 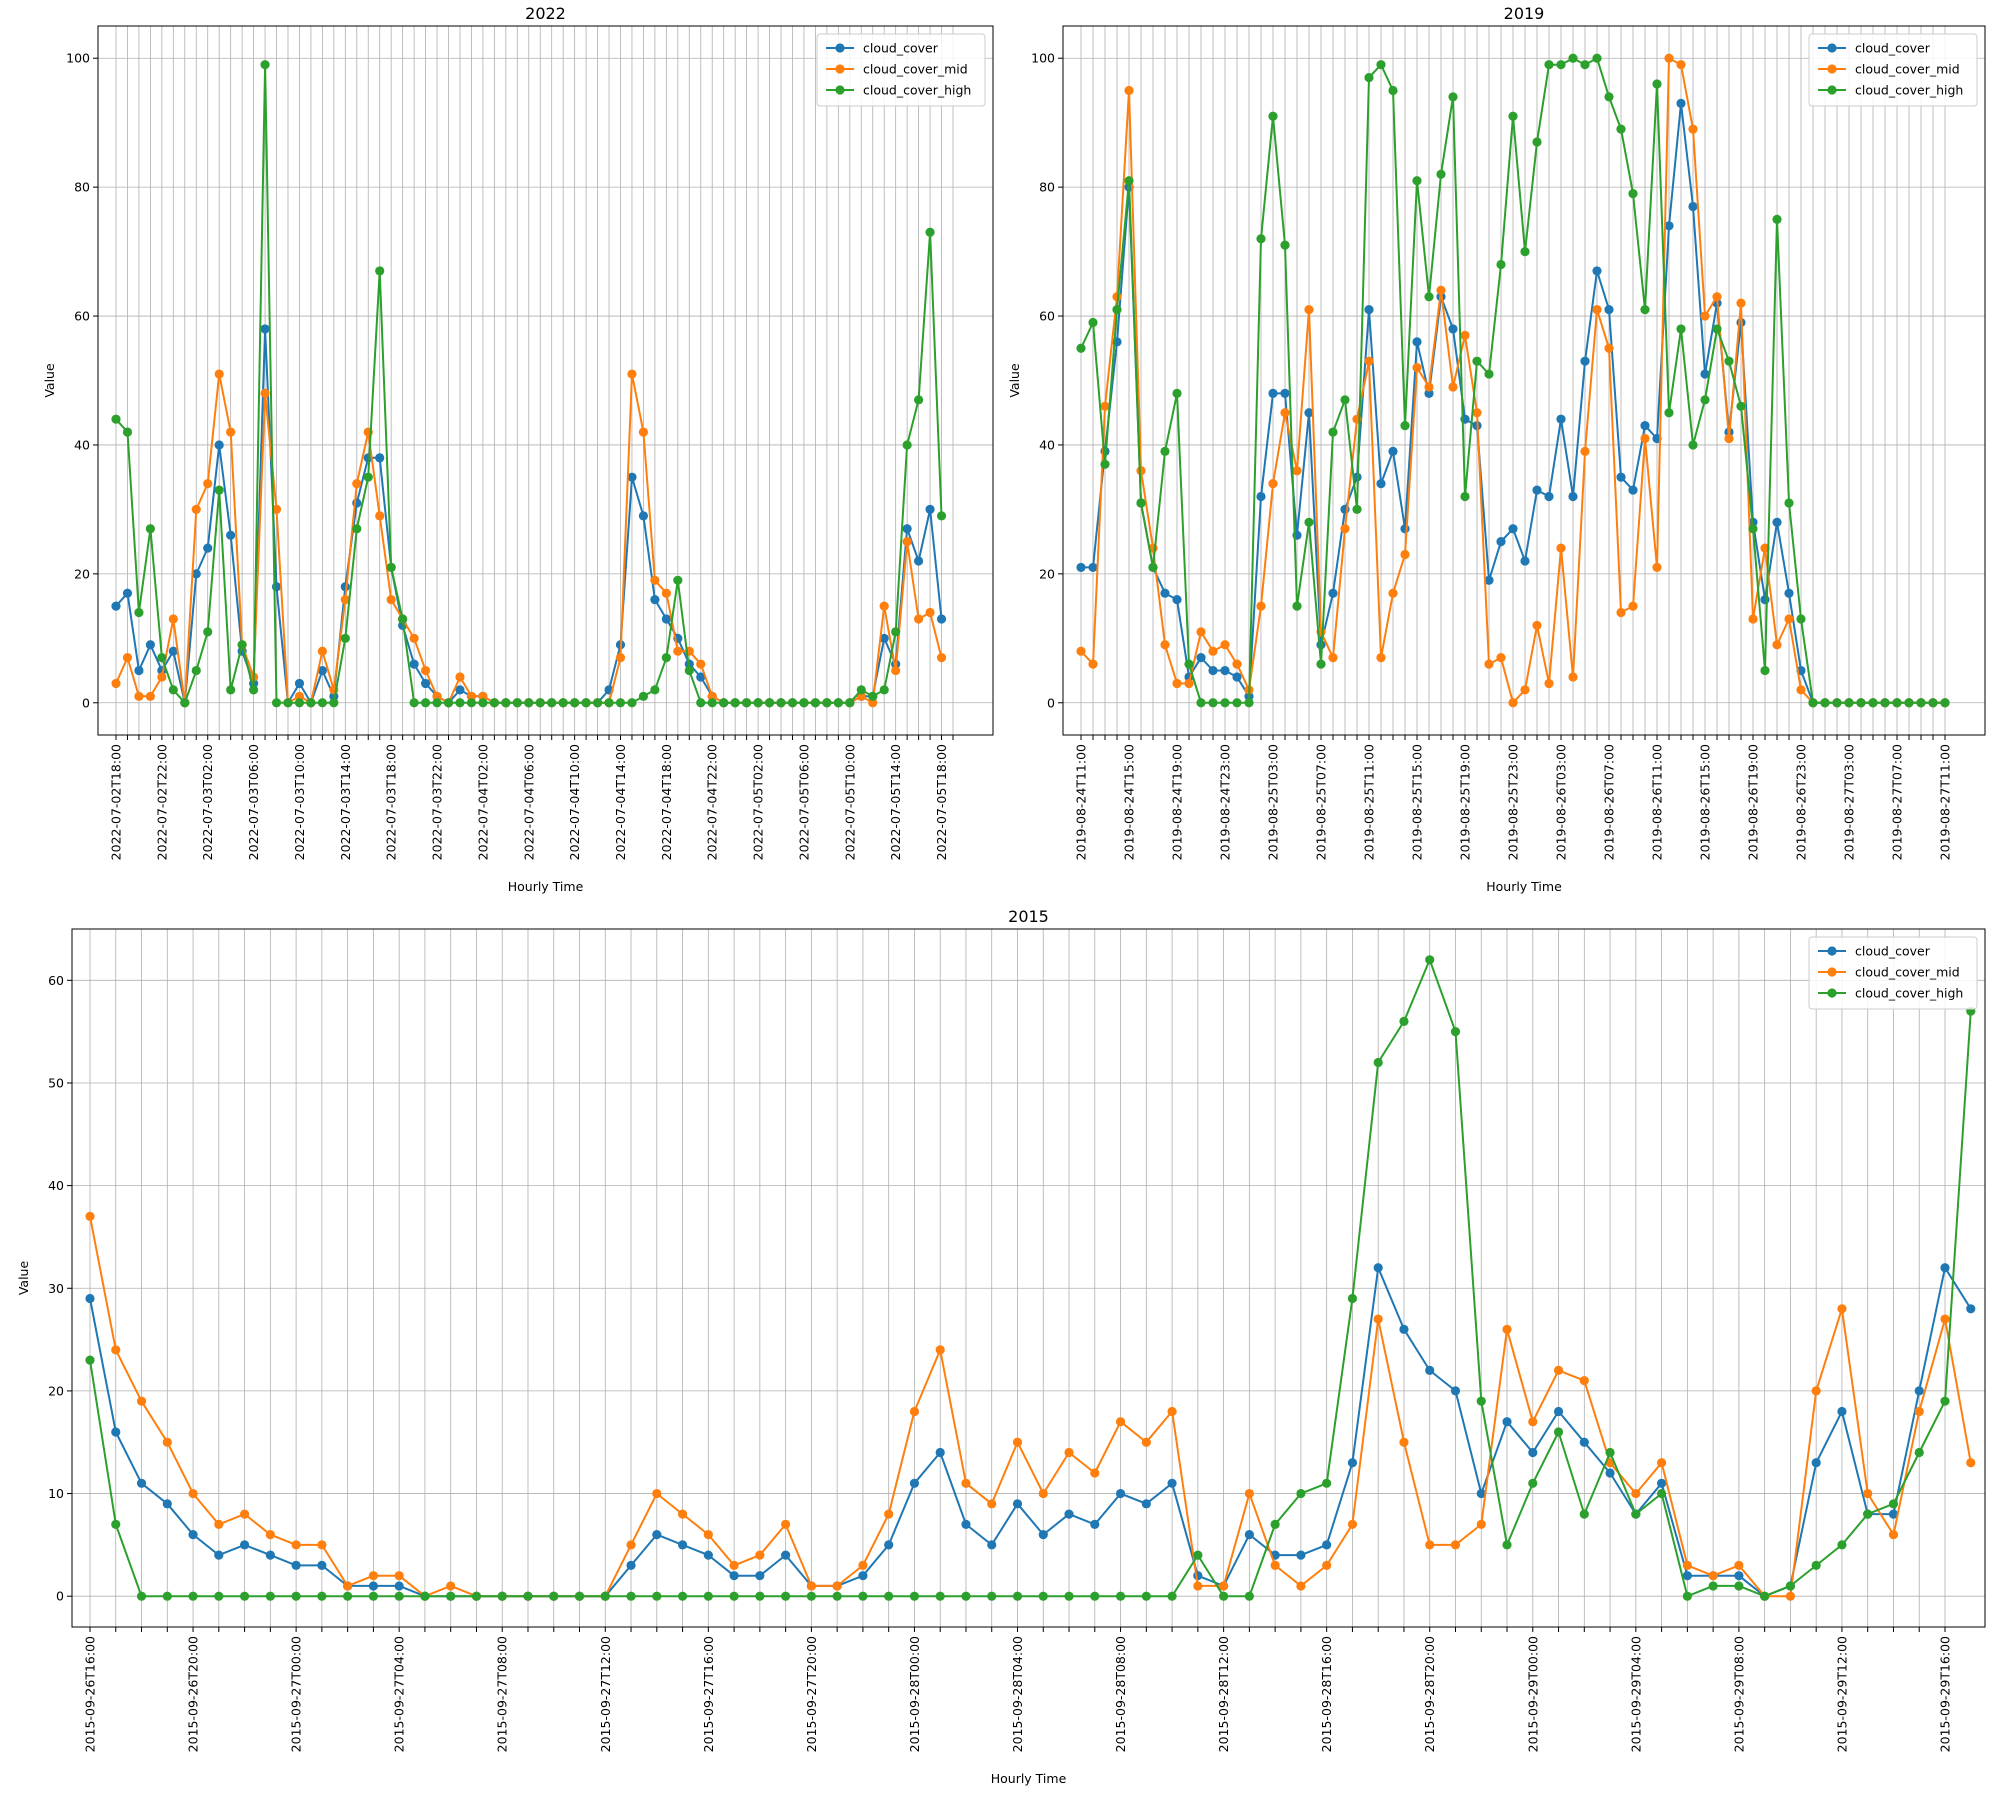 I want to click on x-tick-label: 2015-09-28T12:00, so click(x=1223, y=1694).